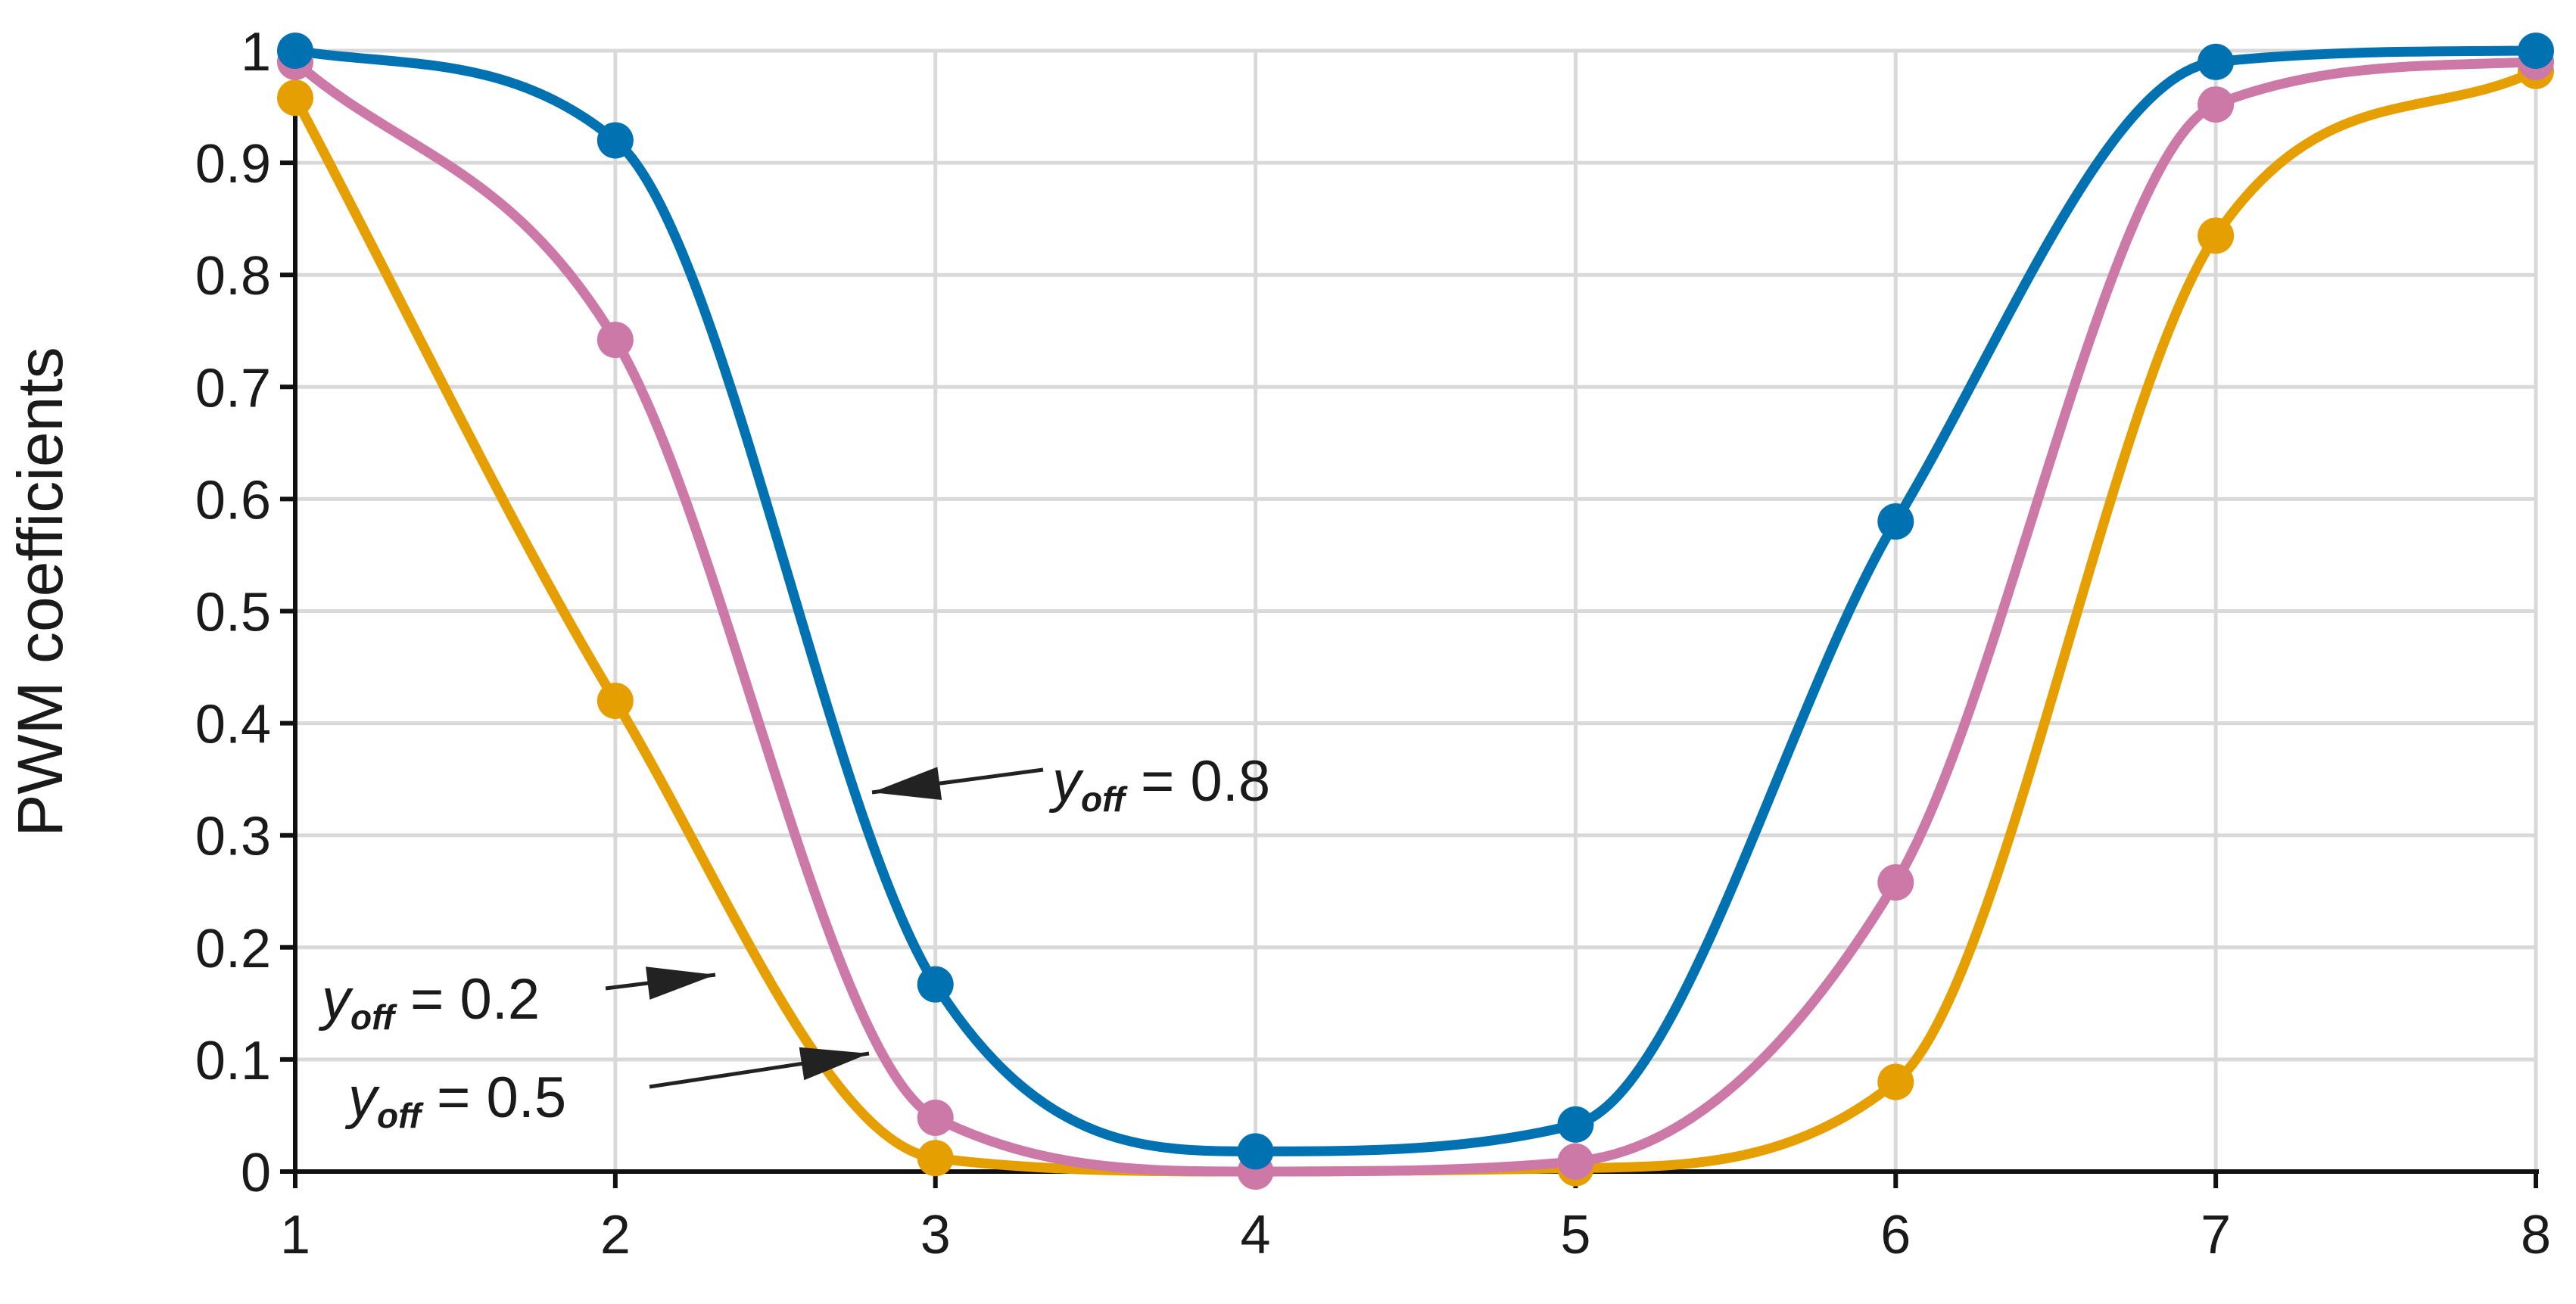 This screenshot has width=2576, height=1304. Describe the element at coordinates (2536, 1235) in the screenshot. I see `x-tick-label: 8` at that location.